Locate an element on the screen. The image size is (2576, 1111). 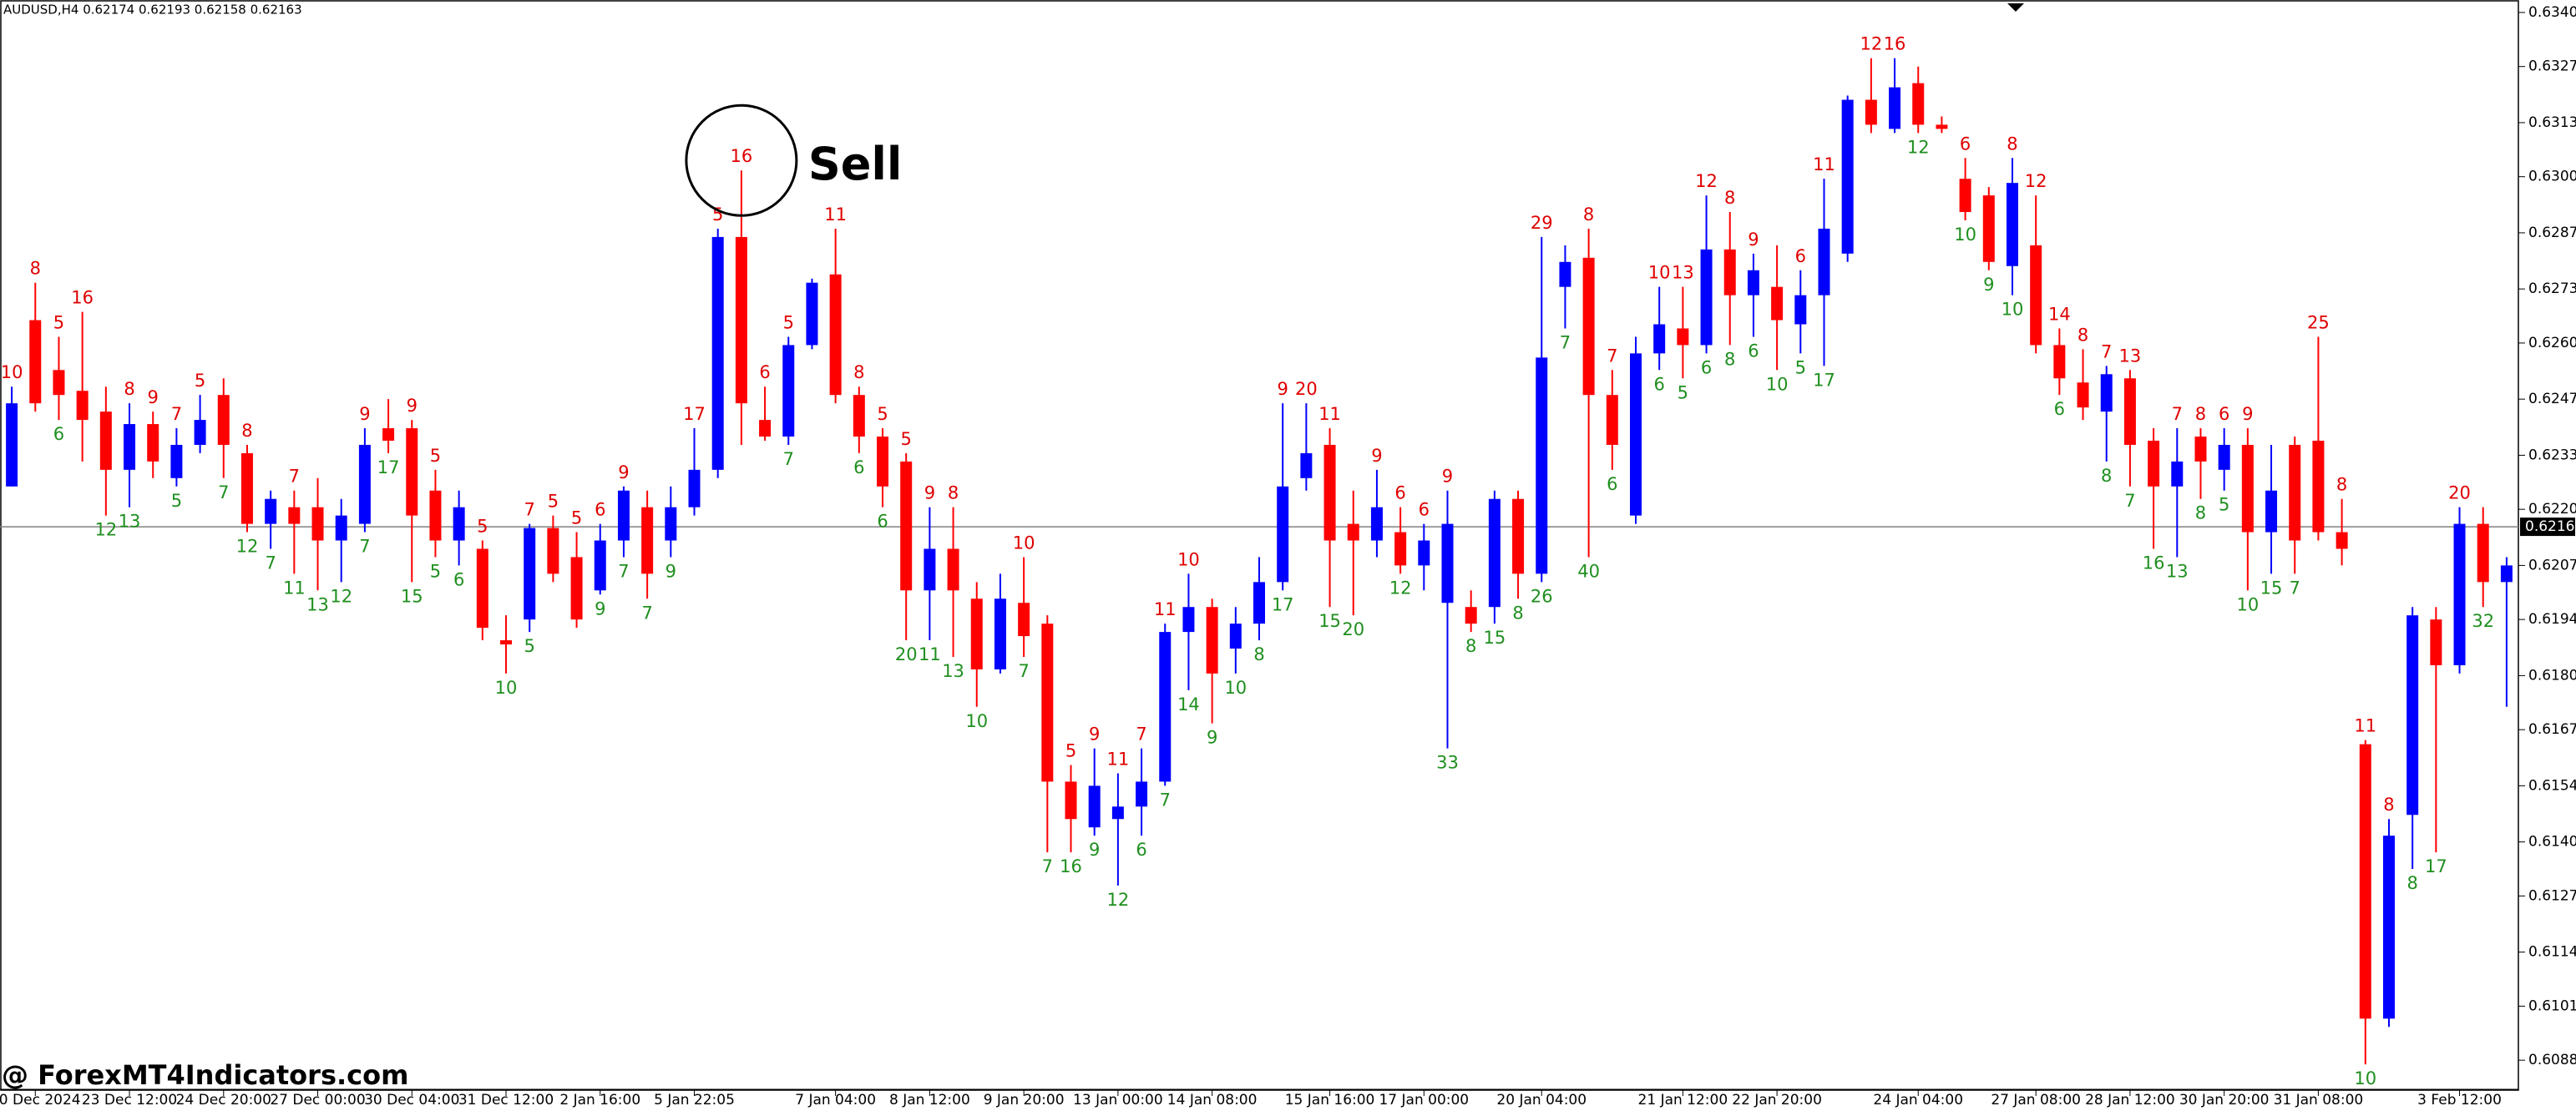
x-tick-label: 20 Jan 04:00 is located at coordinates (1541, 1100).